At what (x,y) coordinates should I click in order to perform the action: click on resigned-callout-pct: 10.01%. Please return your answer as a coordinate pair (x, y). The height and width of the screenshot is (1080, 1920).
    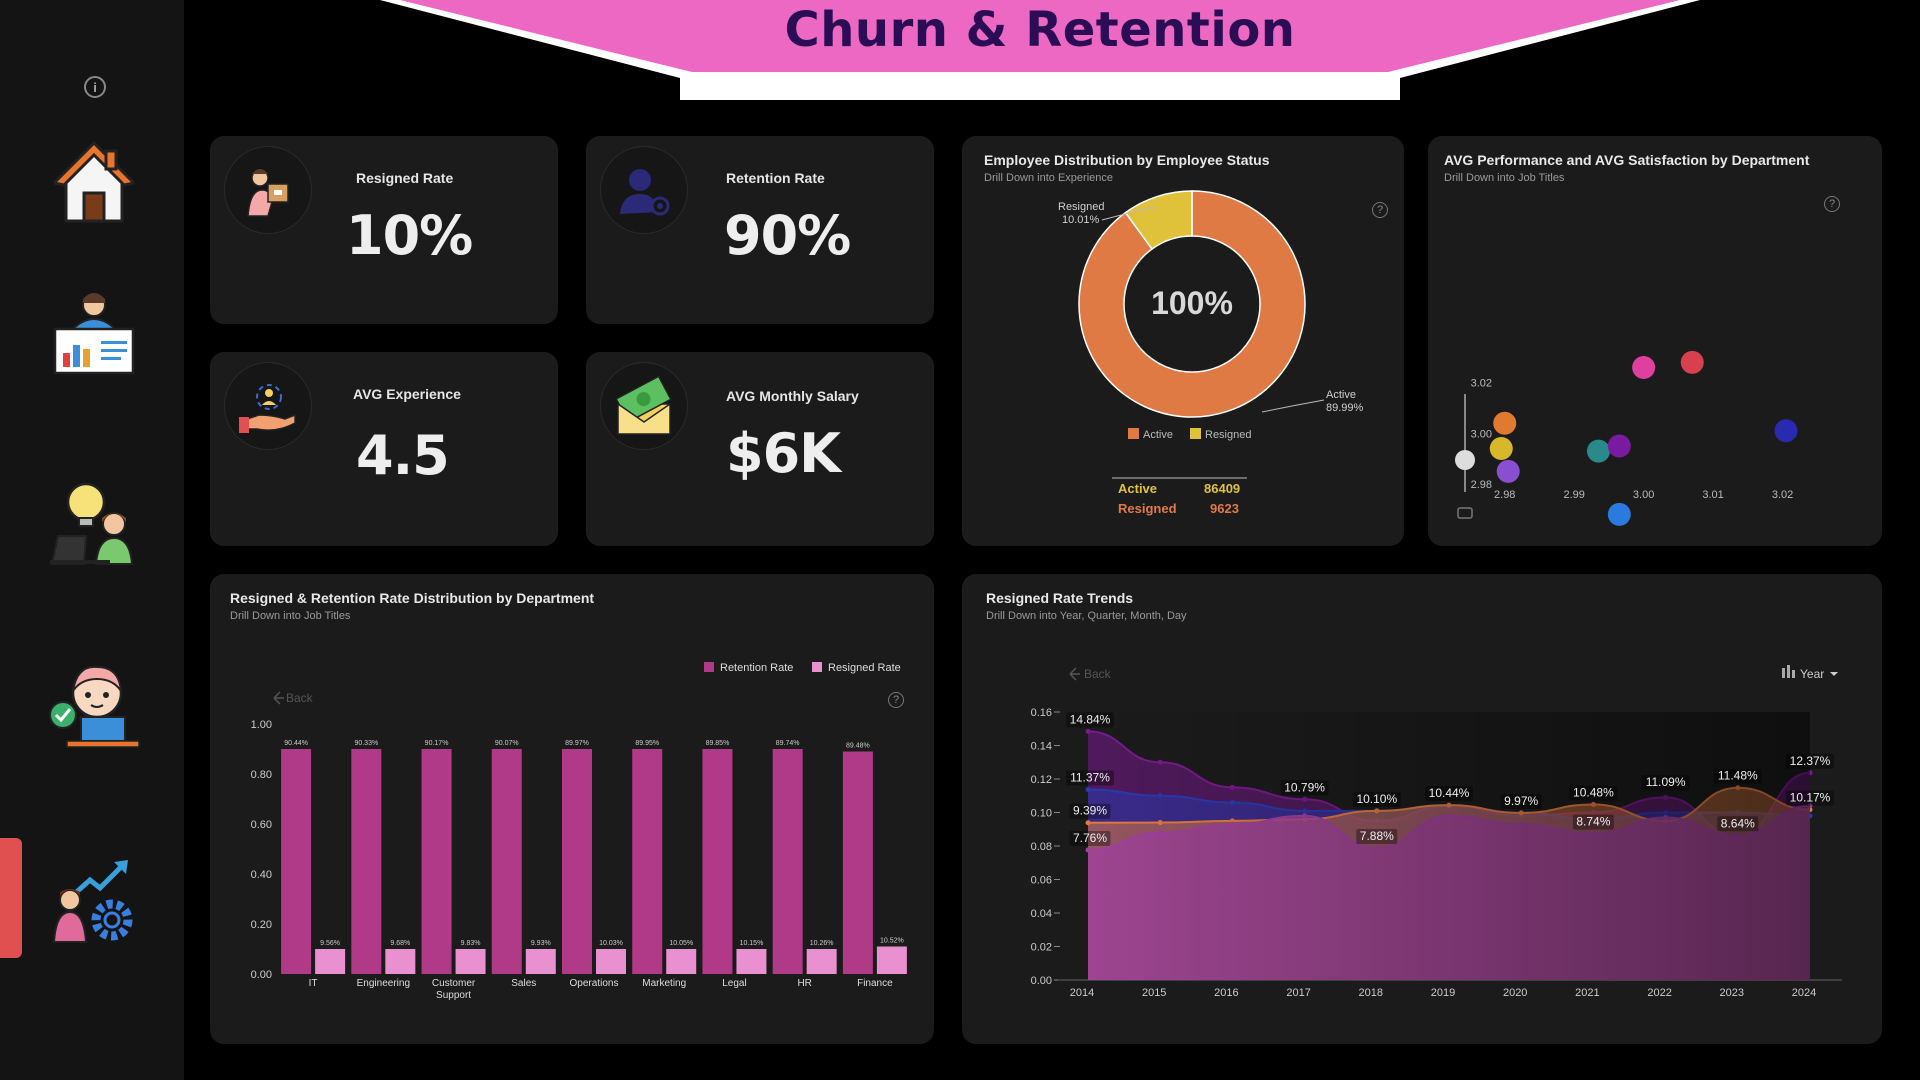
    Looking at the image, I should click on (1081, 220).